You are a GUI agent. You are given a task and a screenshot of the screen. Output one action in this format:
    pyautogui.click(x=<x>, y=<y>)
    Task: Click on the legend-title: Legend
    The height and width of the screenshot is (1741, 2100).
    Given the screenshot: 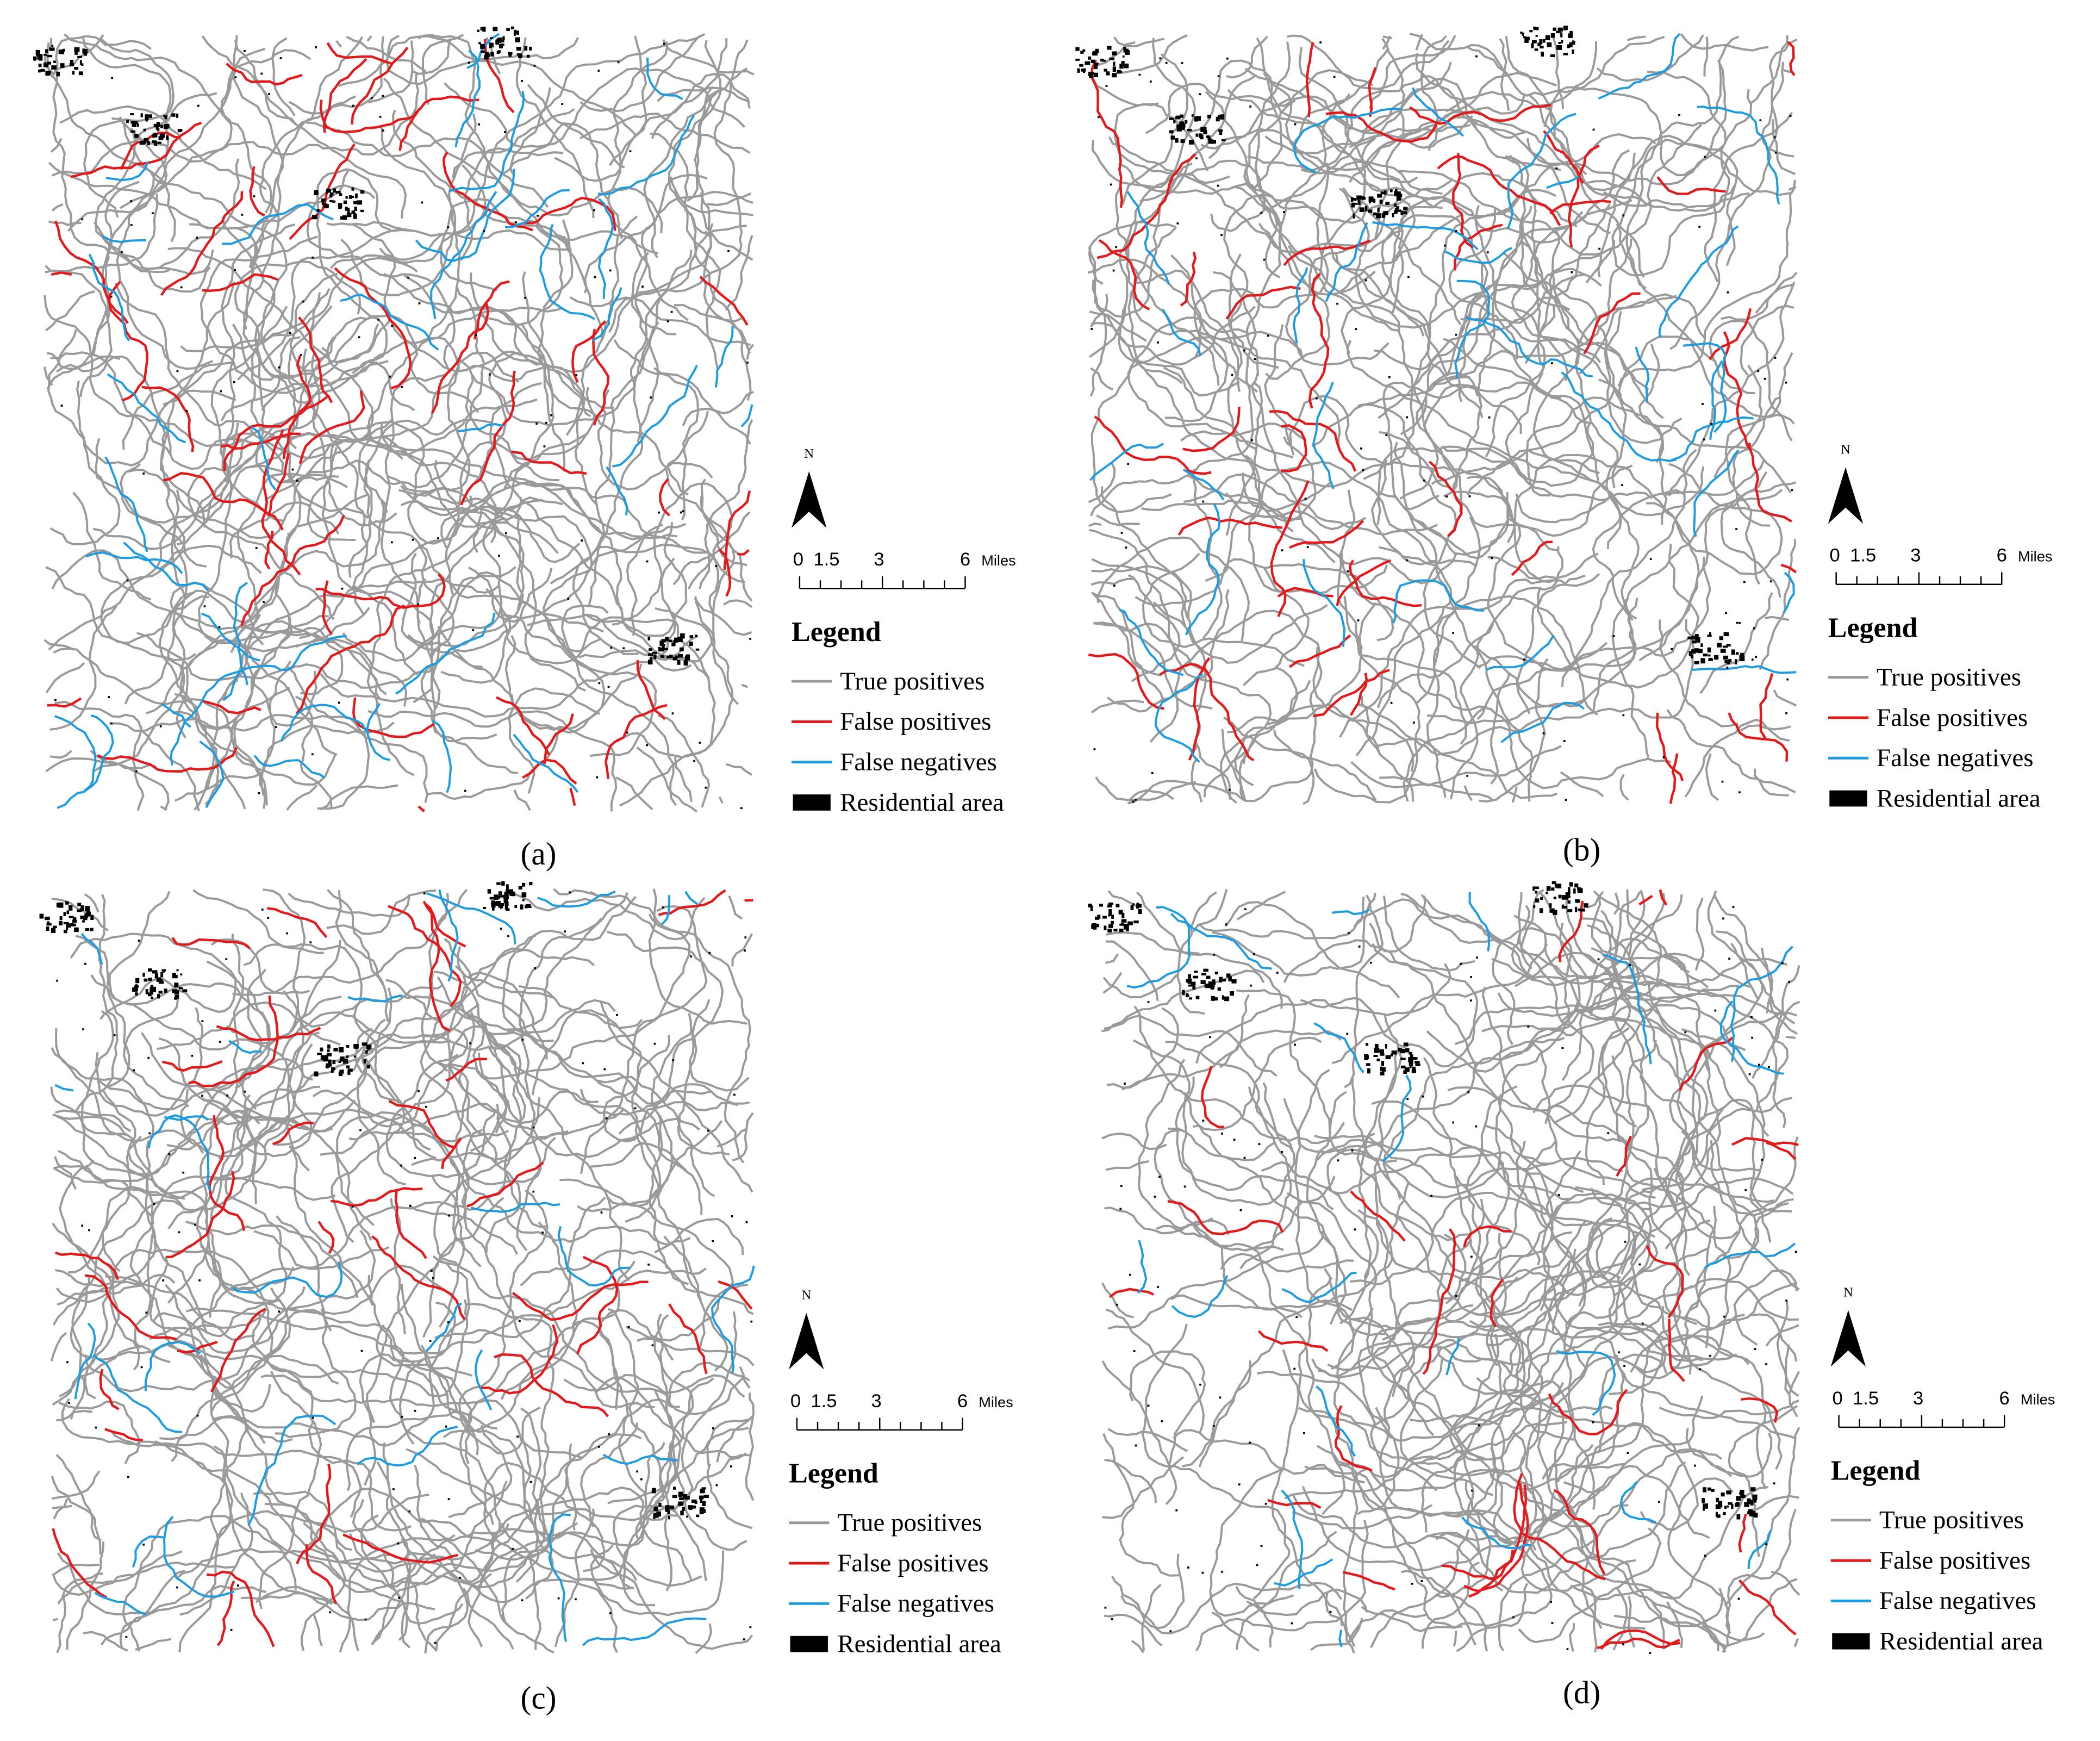 What is the action you would take?
    pyautogui.click(x=1873, y=627)
    